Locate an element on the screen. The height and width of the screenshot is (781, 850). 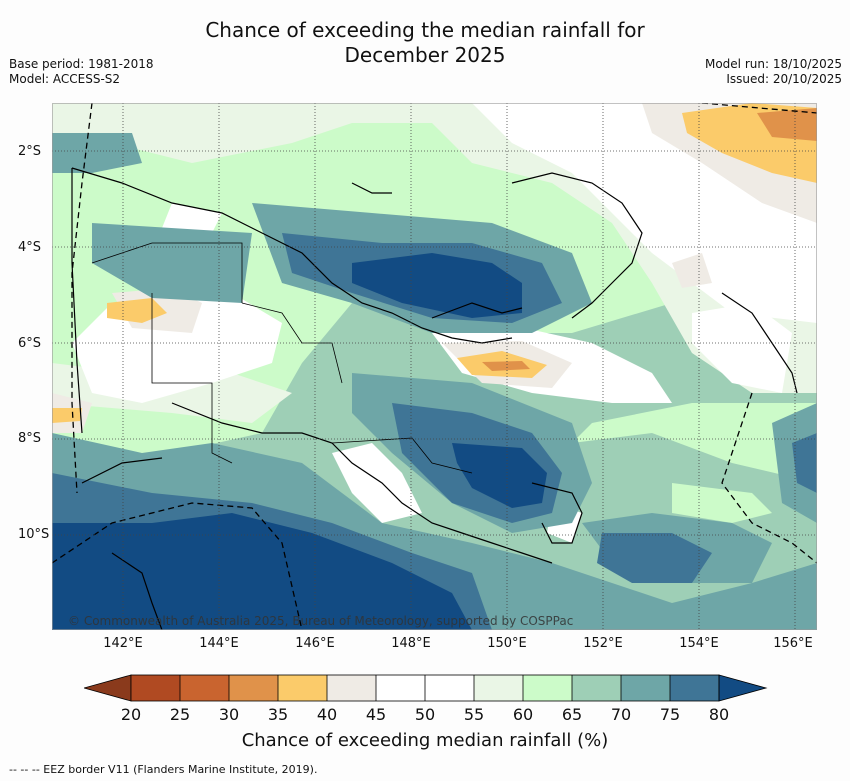
colorbar-under-arrow is located at coordinates (108, 688).